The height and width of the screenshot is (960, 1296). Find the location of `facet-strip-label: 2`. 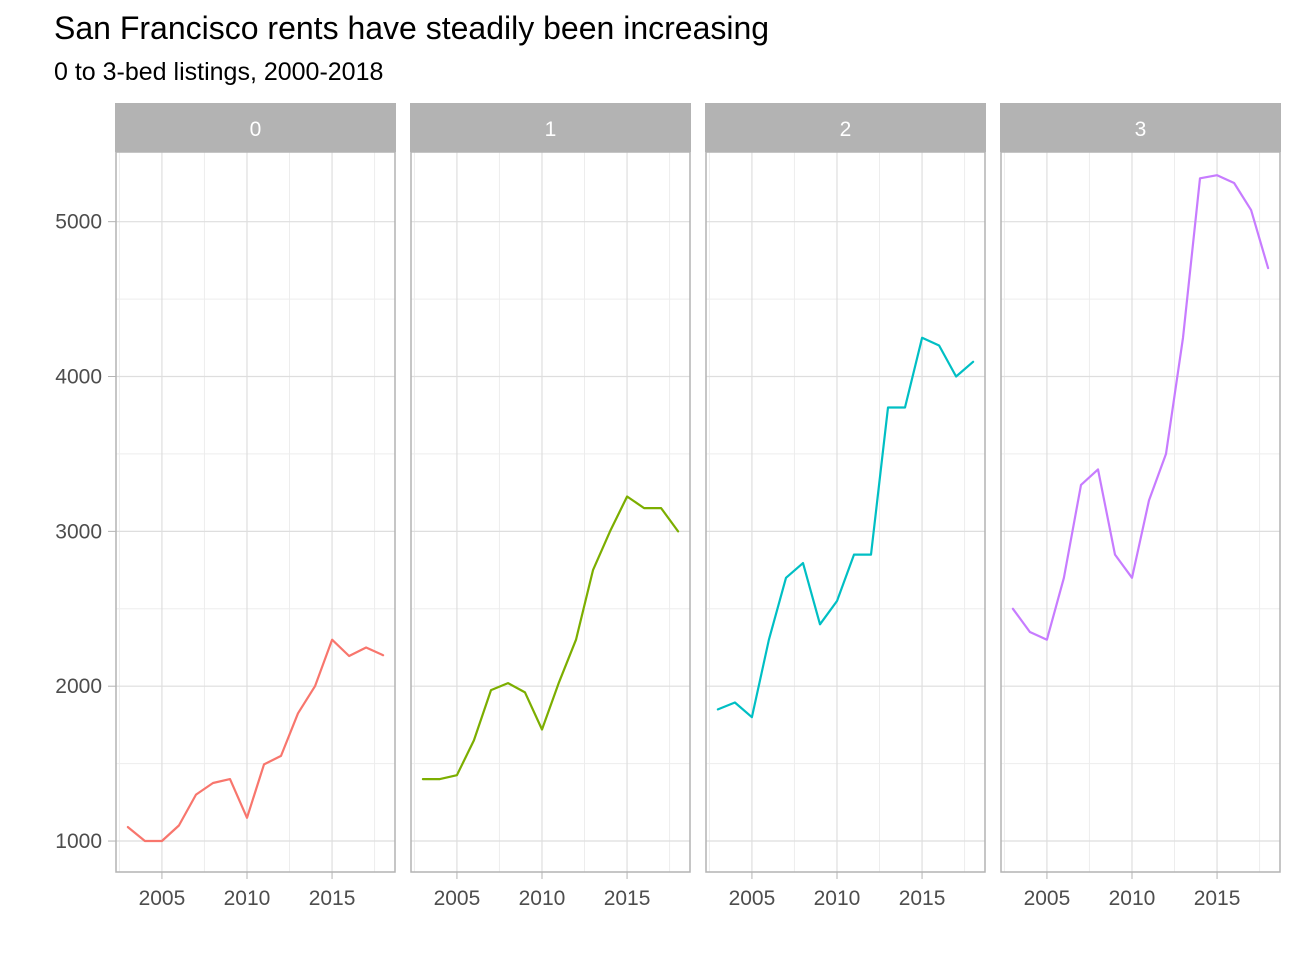

facet-strip-label: 2 is located at coordinates (846, 129).